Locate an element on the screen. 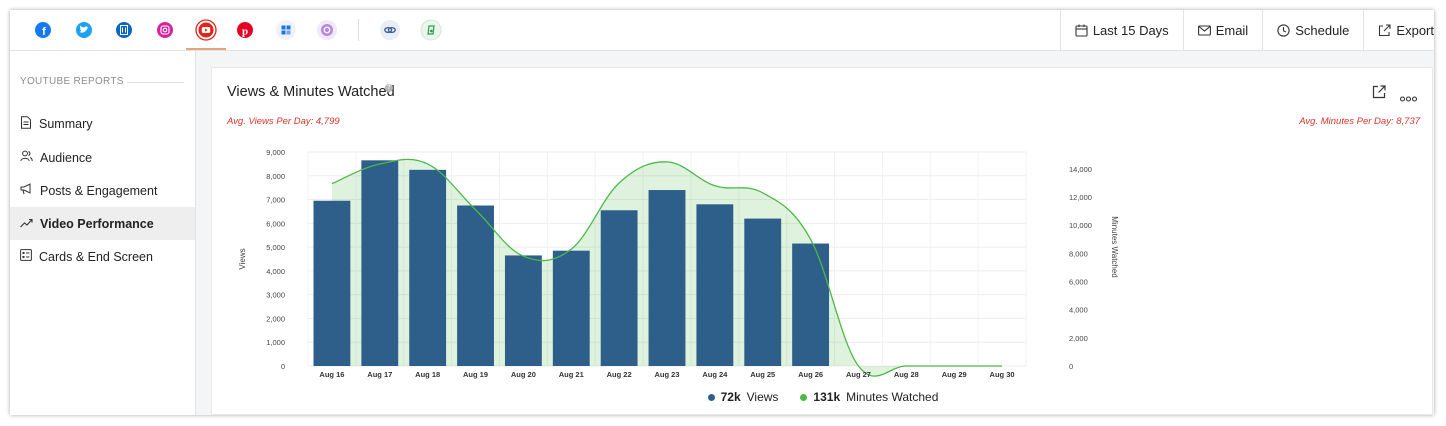 The image size is (1446, 426). svg-text: f is located at coordinates (44, 32).